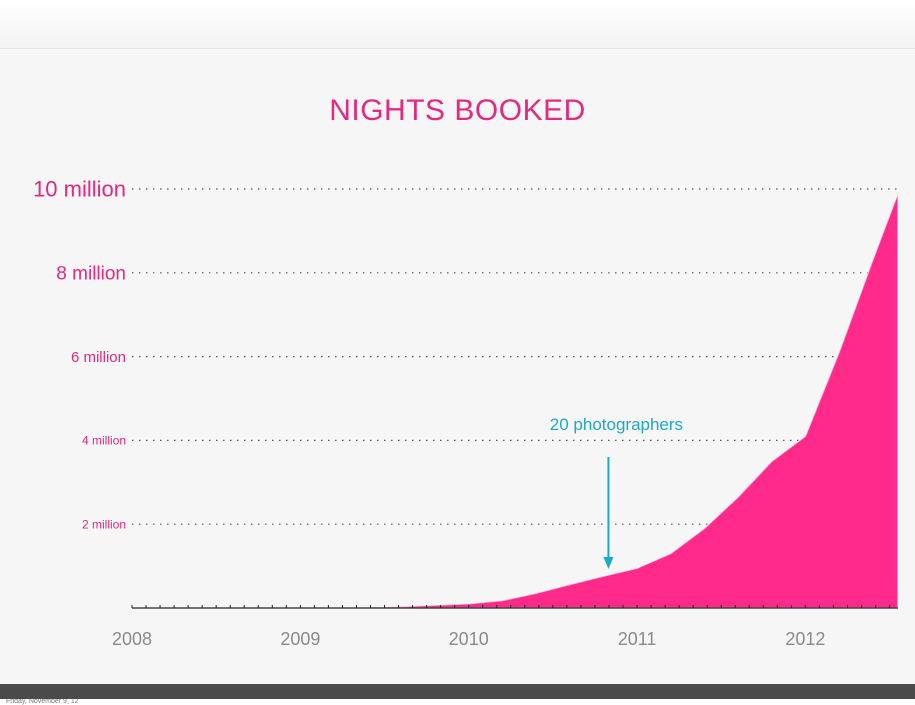 The image size is (915, 705). Describe the element at coordinates (608, 563) in the screenshot. I see `annotation-arrow-head` at that location.